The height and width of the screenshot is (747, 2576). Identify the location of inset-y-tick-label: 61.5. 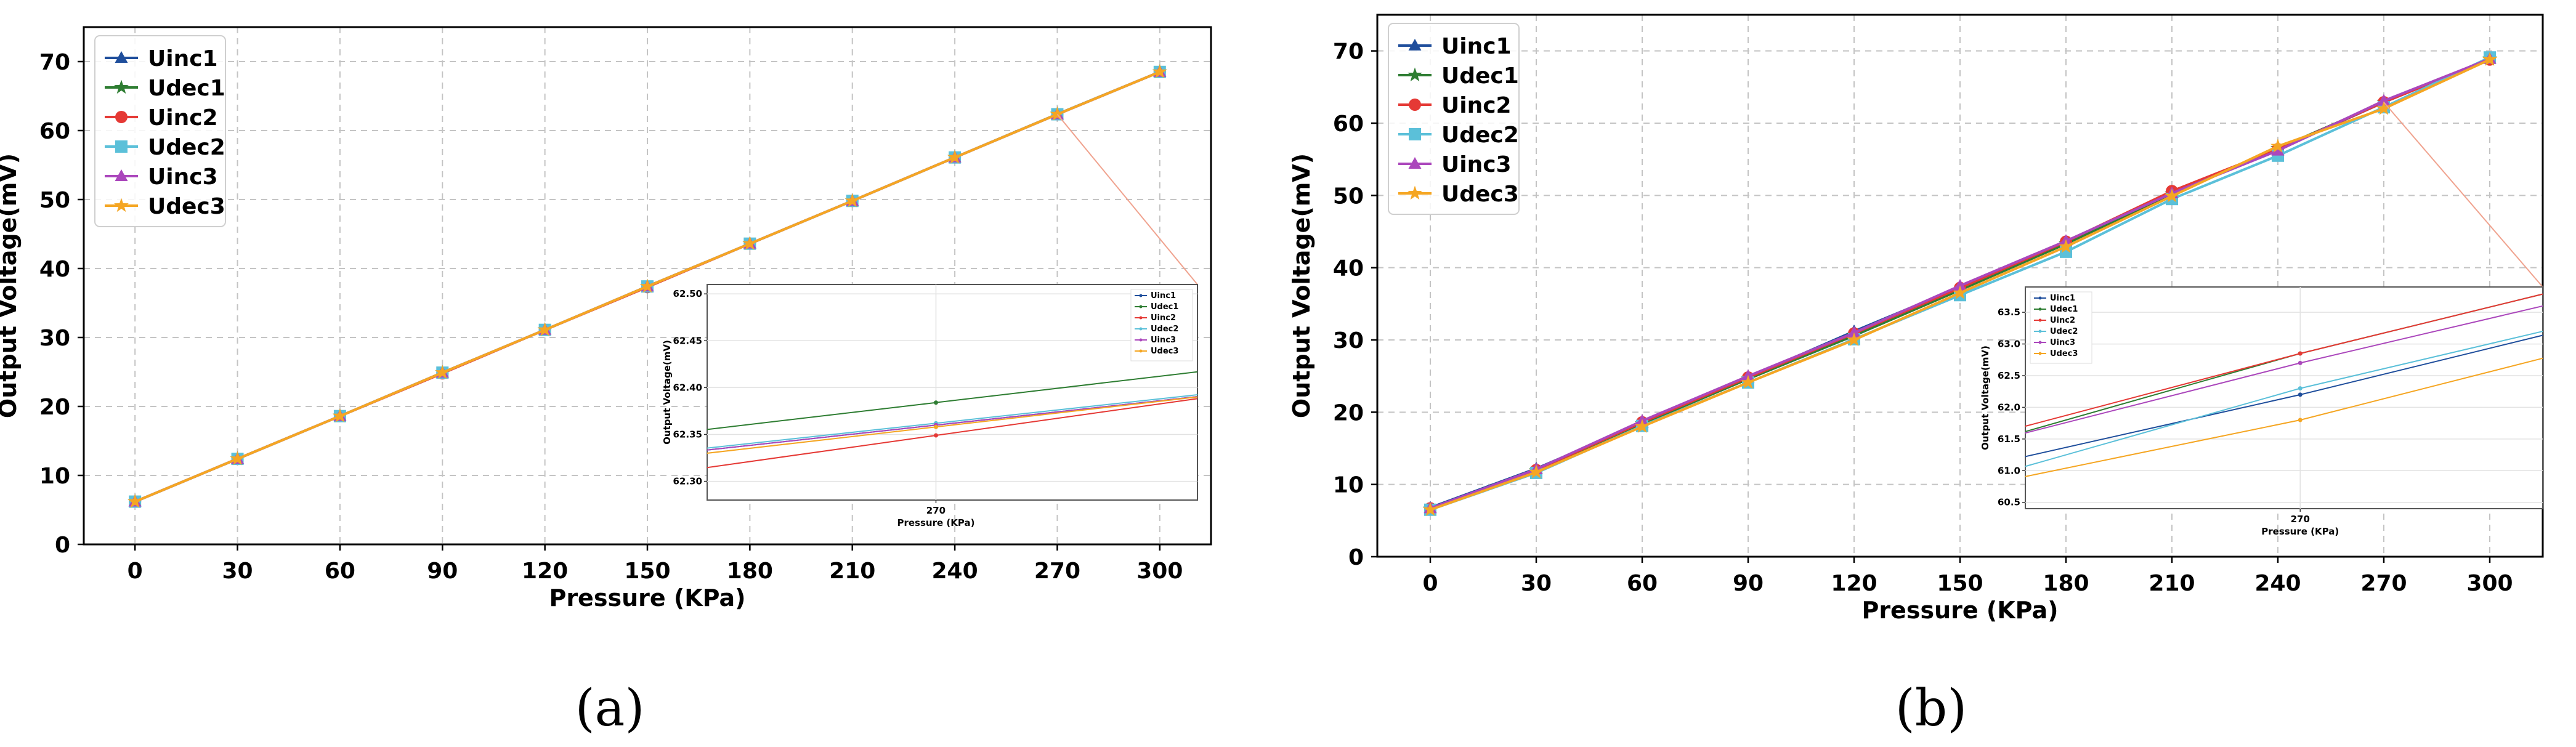
(2009, 439).